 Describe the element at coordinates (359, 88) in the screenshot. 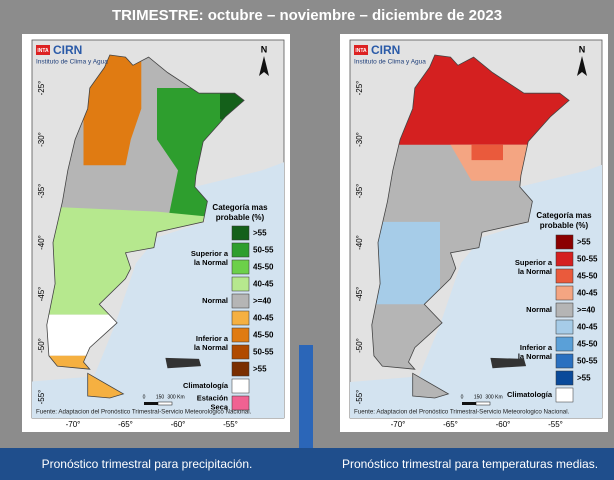

I see `lat-label: -25°` at that location.